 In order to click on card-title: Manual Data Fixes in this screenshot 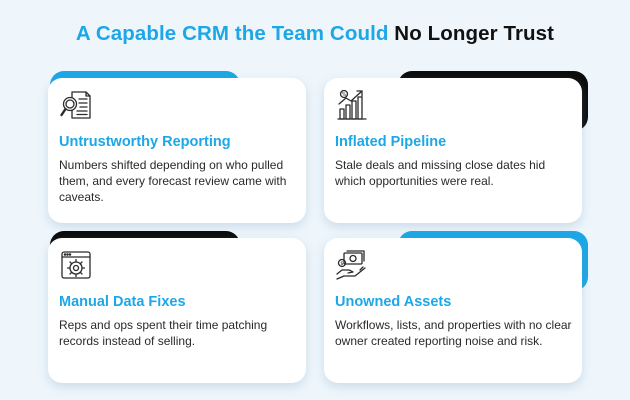, I will do `click(122, 302)`.